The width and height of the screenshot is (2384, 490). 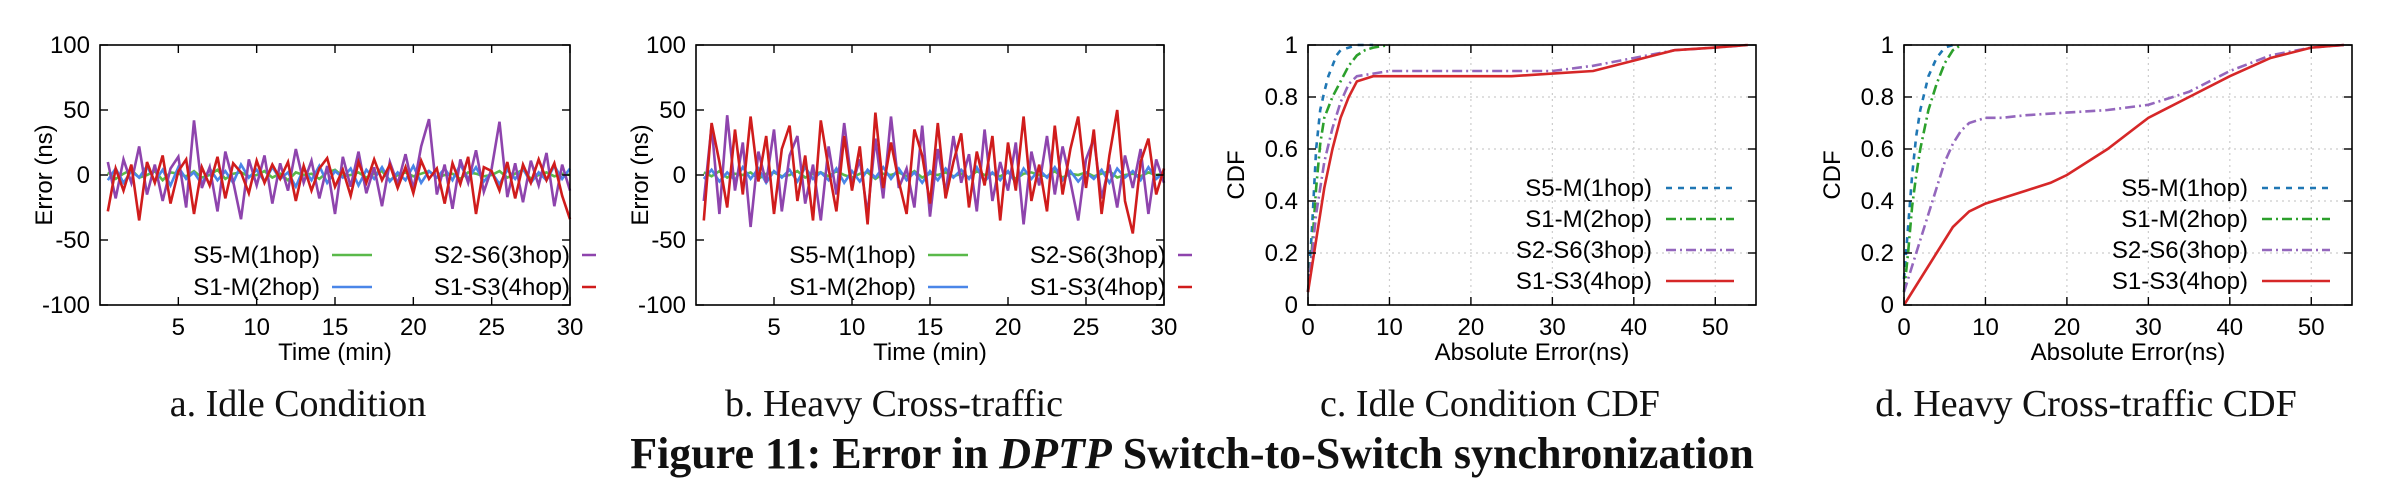 What do you see at coordinates (910, 453) in the screenshot?
I see `figure-title-prefix: Error in` at bounding box center [910, 453].